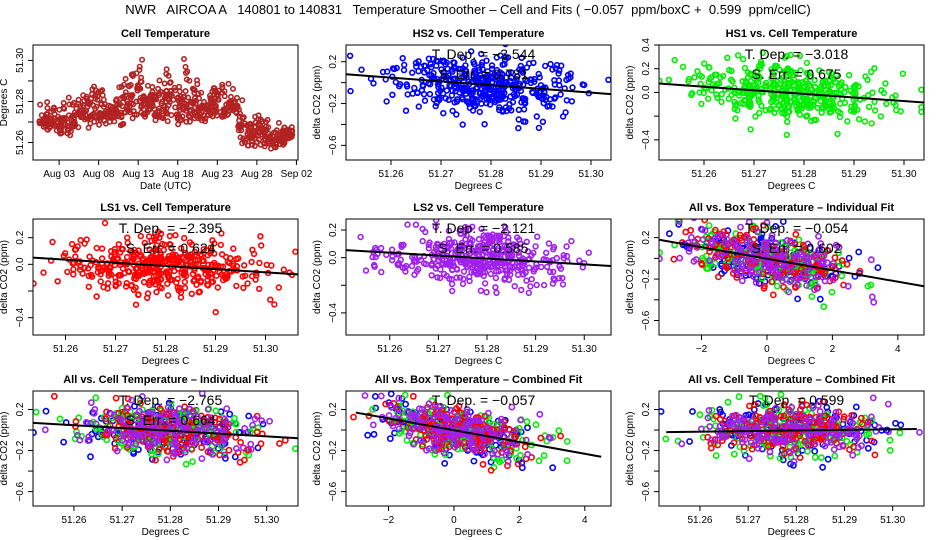 Image resolution: width=936 pixels, height=540 pixels. Describe the element at coordinates (165, 267) in the screenshot. I see `data-points` at that location.